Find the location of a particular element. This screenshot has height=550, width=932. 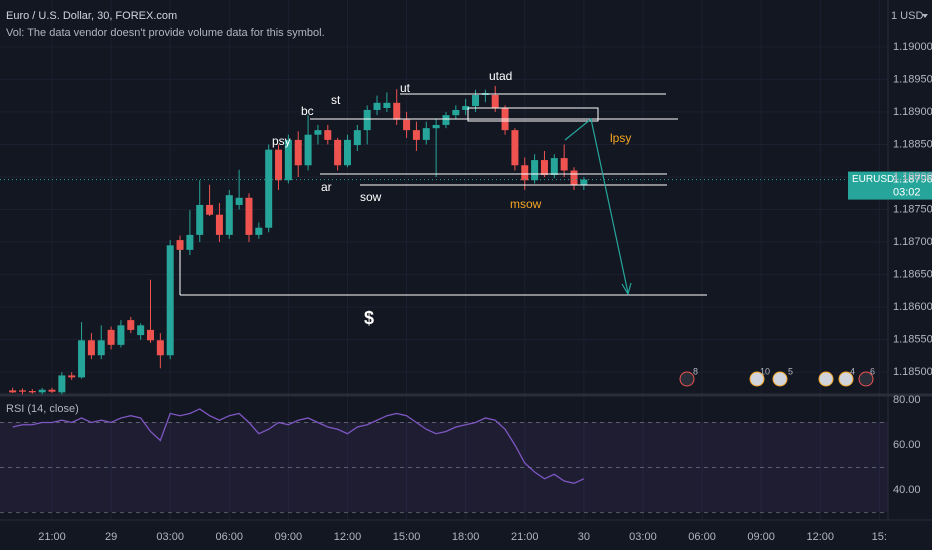

y-tick-label: 1.18950 is located at coordinates (912, 79).